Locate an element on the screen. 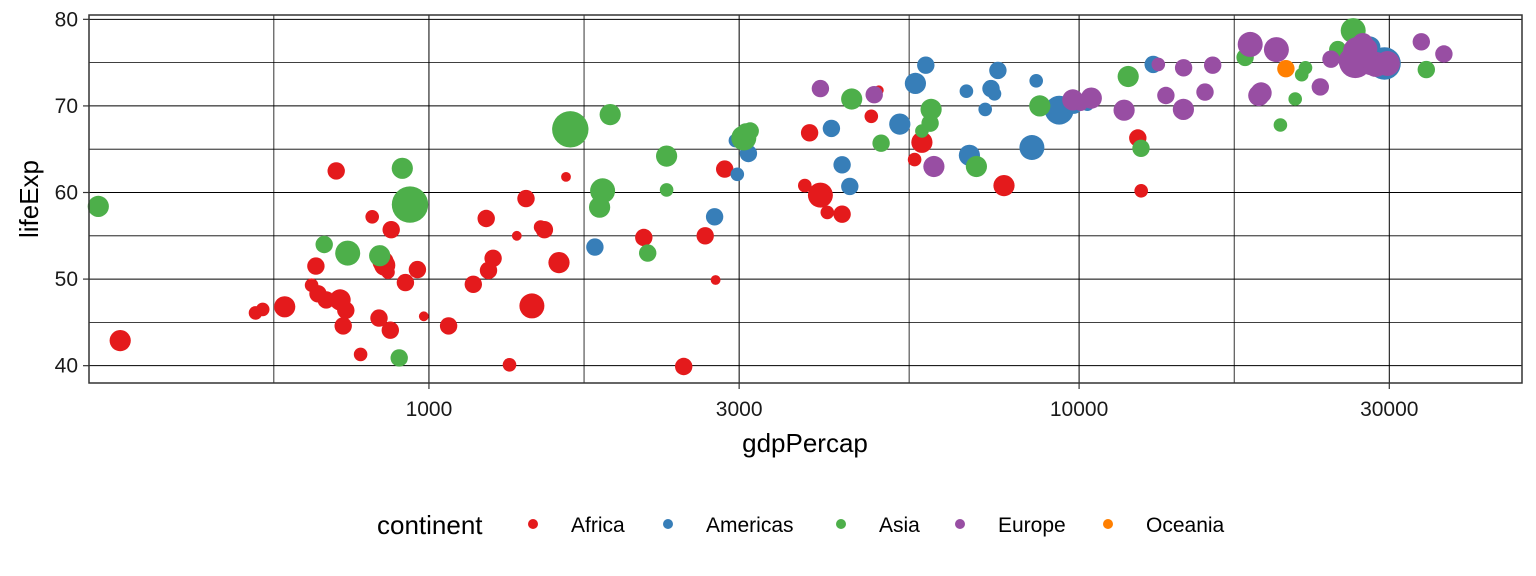 Image resolution: width=1536 pixels, height=576 pixels. legend-label-africa: Africa is located at coordinates (598, 525).